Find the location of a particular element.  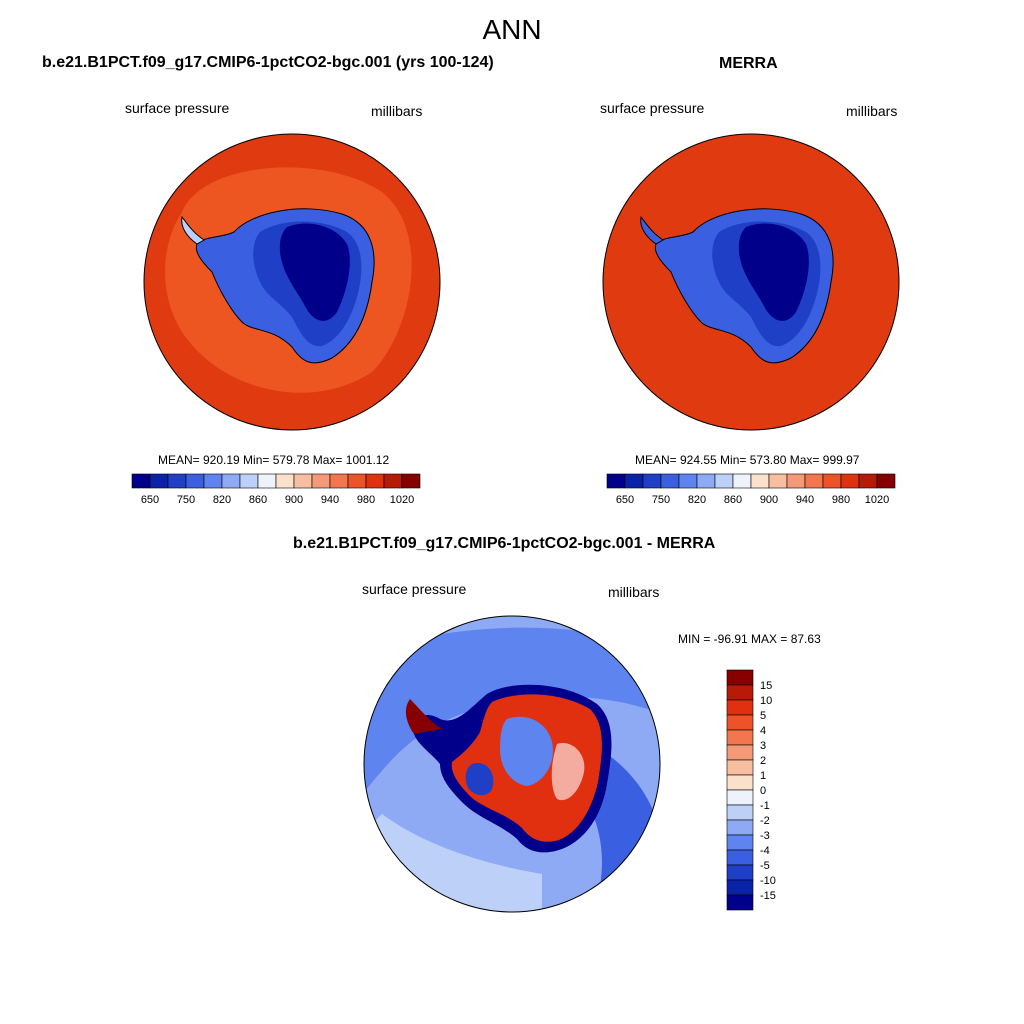

right-polar-map is located at coordinates (751, 282).